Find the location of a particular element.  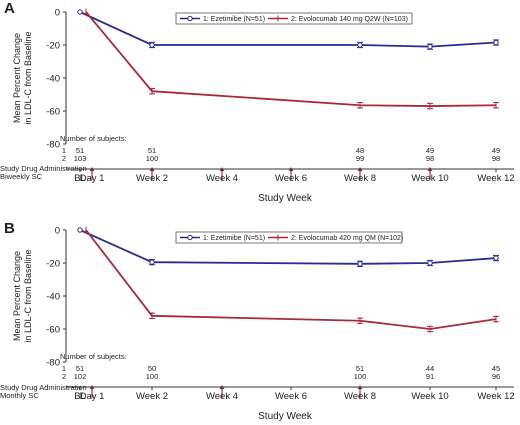

administration-schedule: Biweekly SC is located at coordinates (21, 176).